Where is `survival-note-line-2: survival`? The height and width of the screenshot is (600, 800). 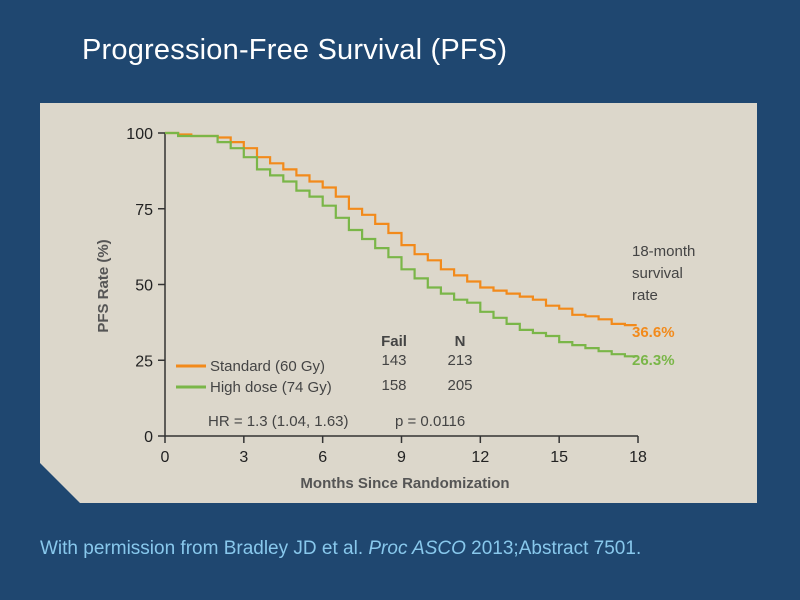
survival-note-line-2: survival is located at coordinates (657, 273).